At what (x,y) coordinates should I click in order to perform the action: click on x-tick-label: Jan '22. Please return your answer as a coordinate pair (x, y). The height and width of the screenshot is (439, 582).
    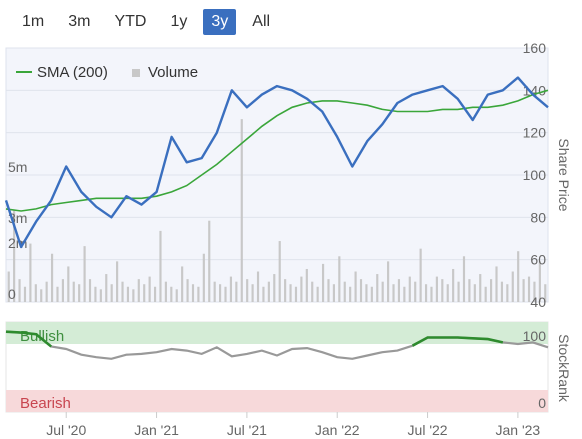
    Looking at the image, I should click on (337, 430).